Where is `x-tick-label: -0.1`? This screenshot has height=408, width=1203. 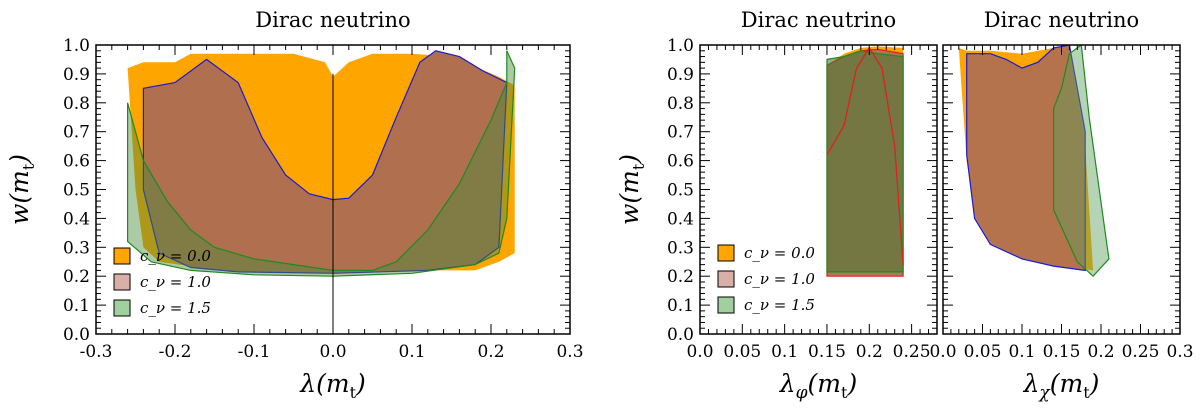 x-tick-label: -0.1 is located at coordinates (254, 352).